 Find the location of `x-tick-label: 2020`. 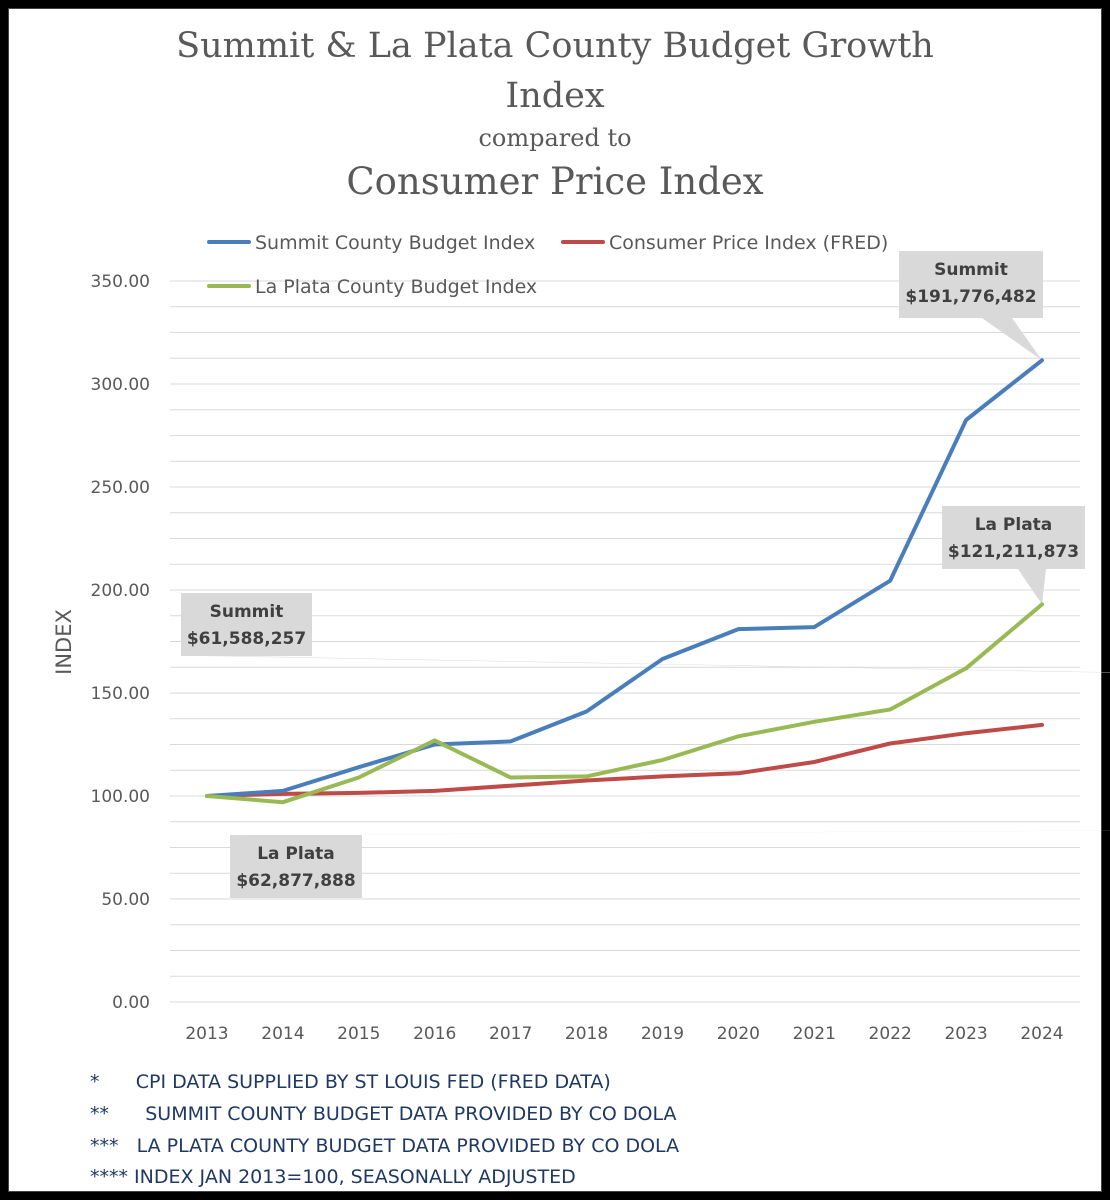

x-tick-label: 2020 is located at coordinates (738, 1034).